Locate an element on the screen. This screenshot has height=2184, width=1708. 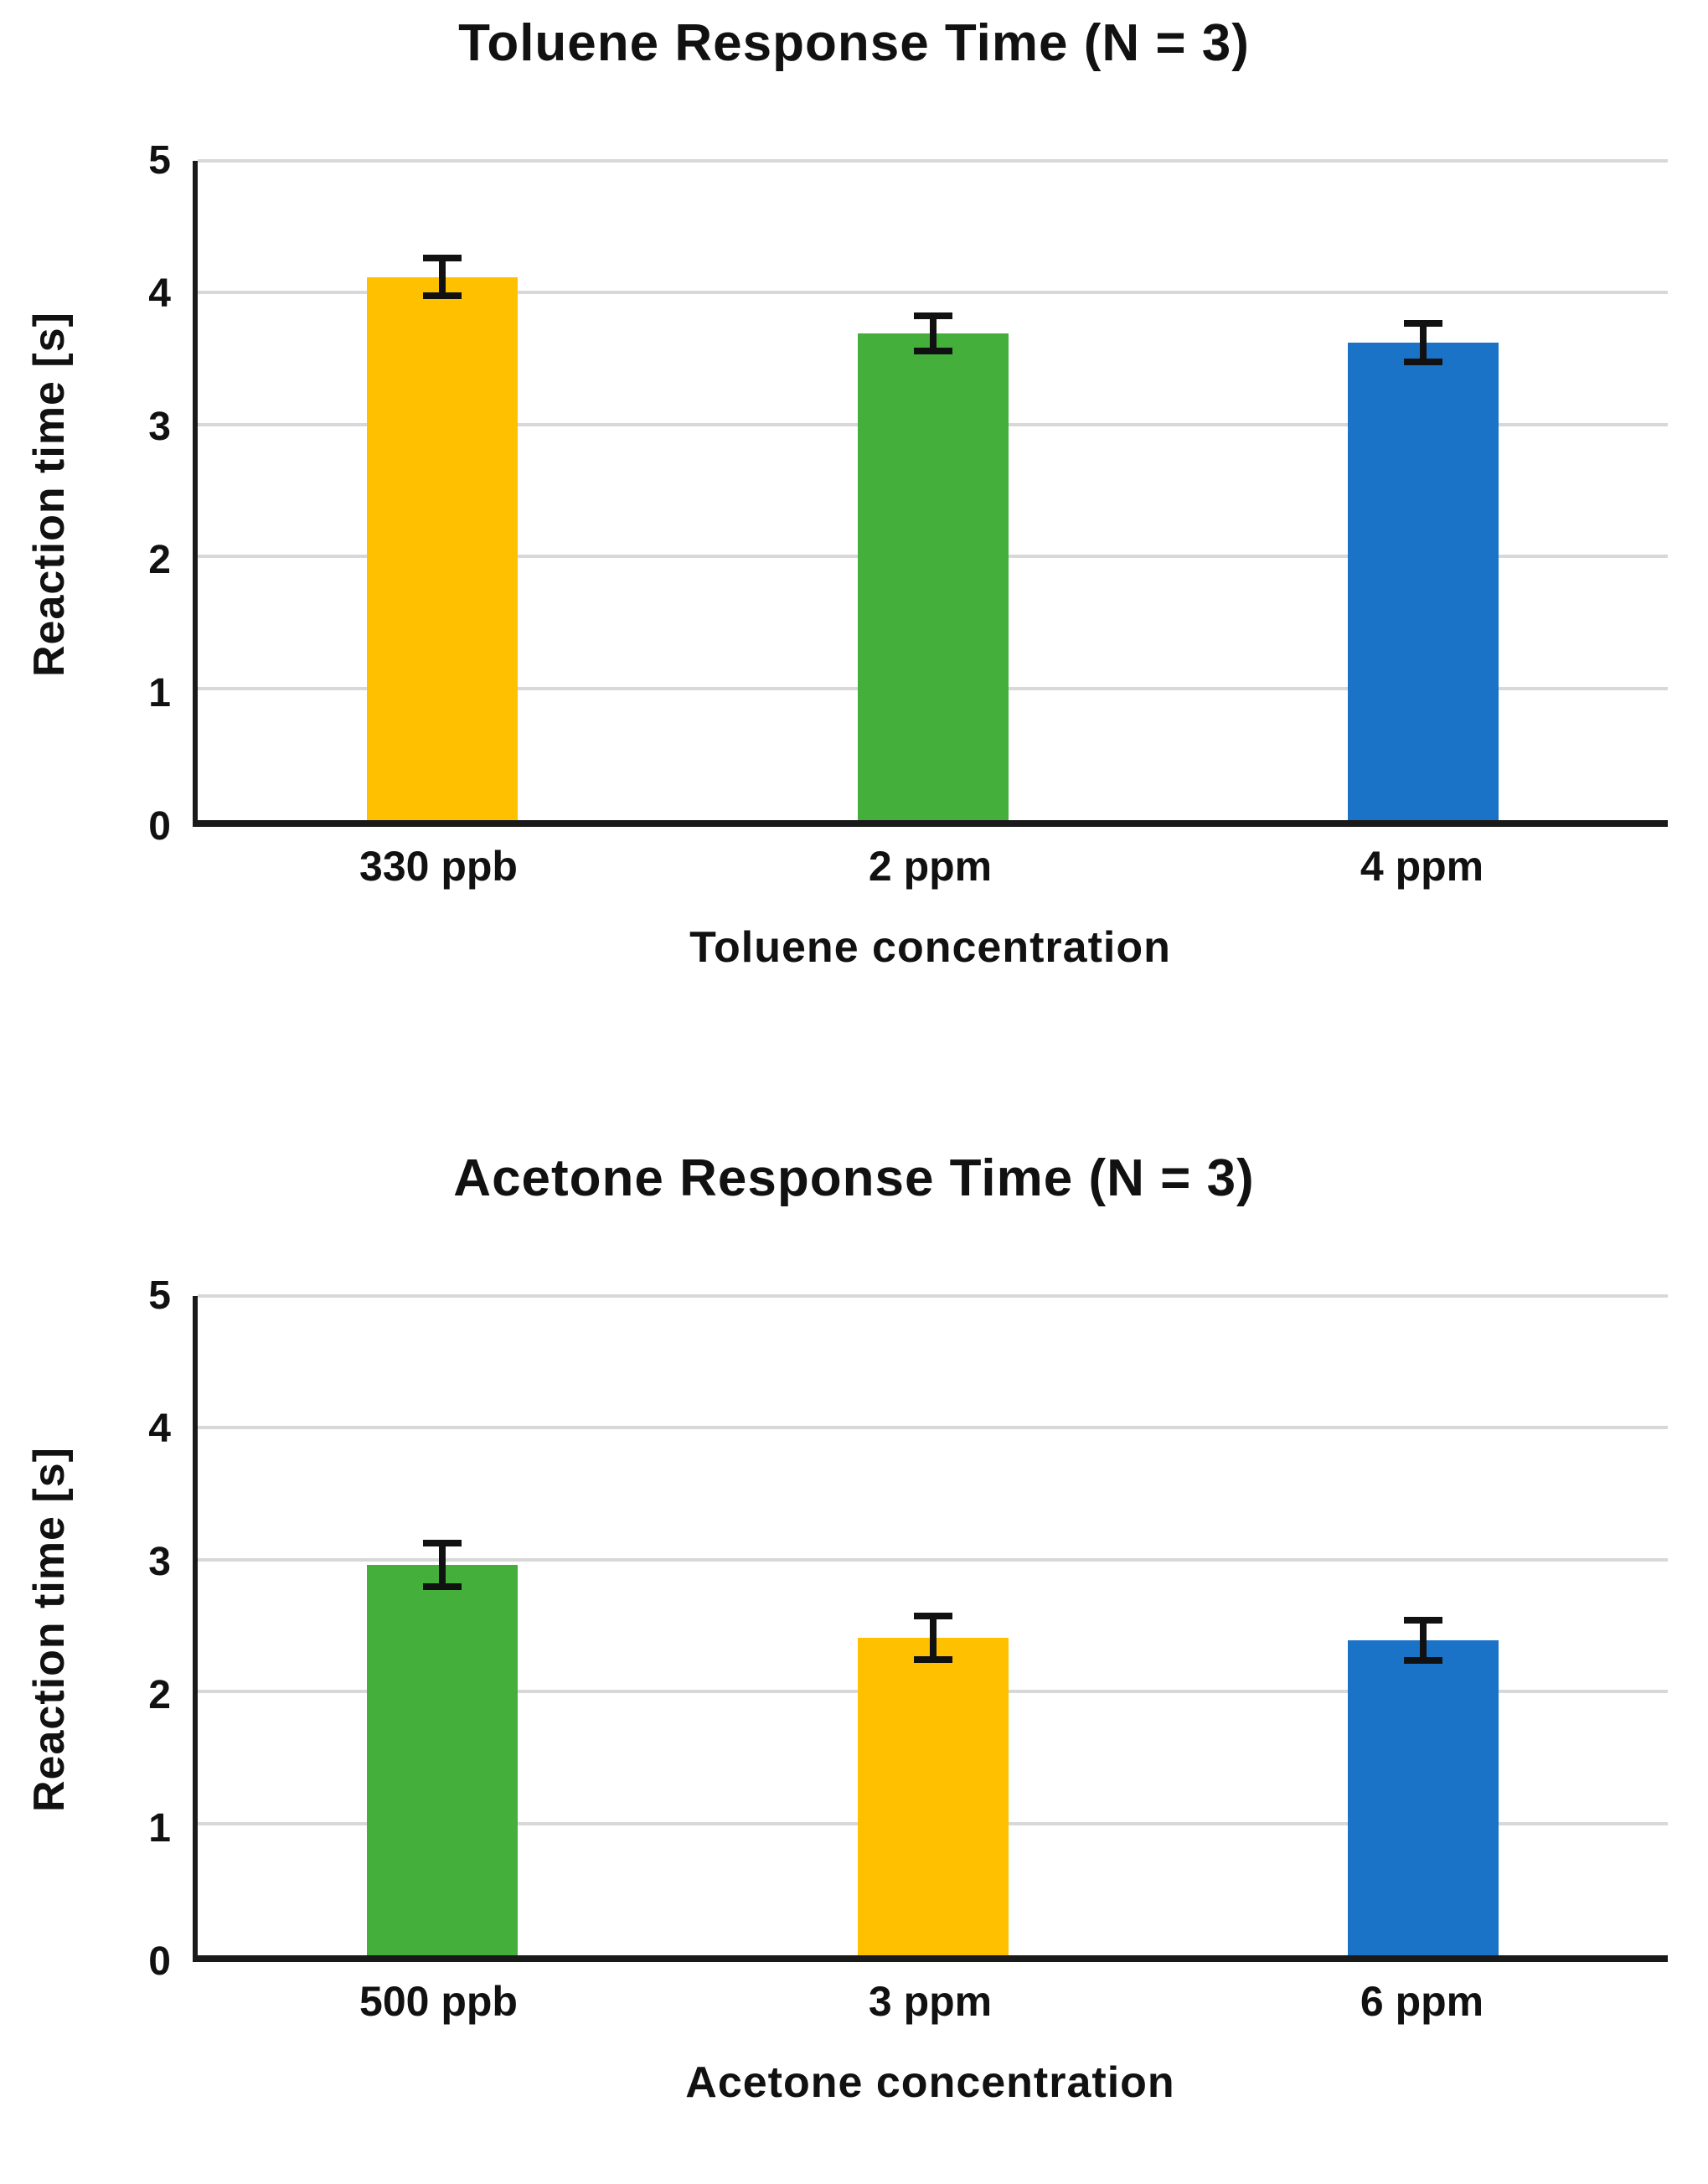
x-tick-label: 500 ppb is located at coordinates (438, 2001).